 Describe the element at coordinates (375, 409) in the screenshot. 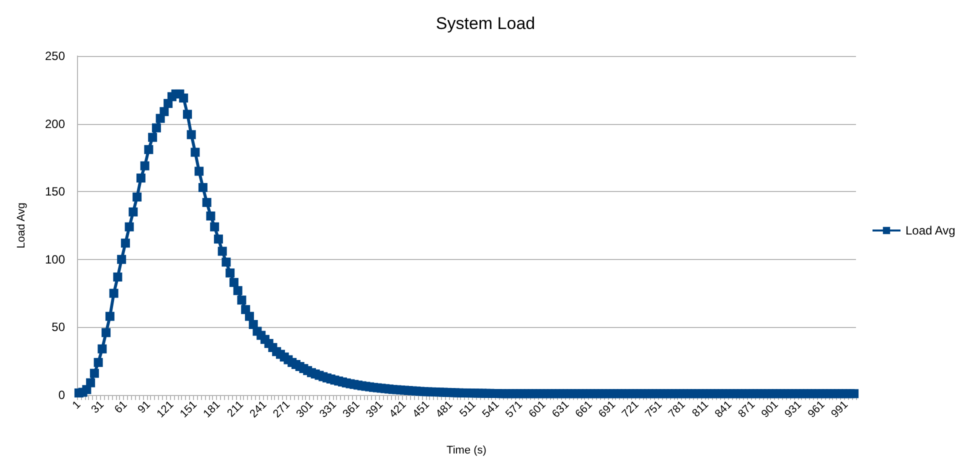

I see `x-tick-label: 391` at that location.